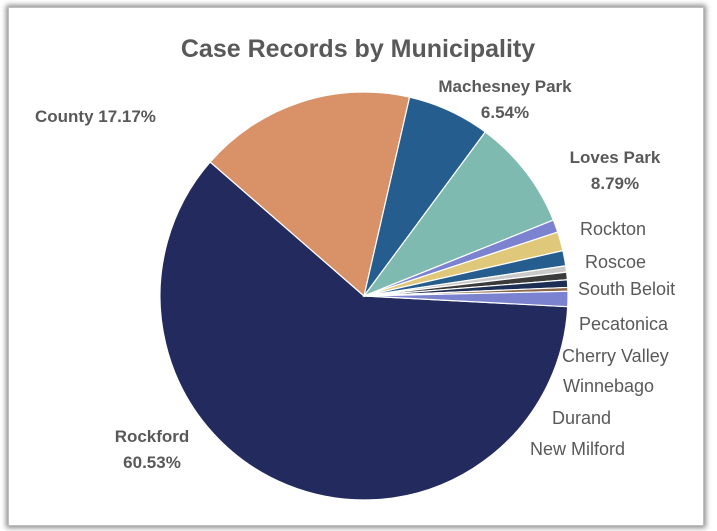 The image size is (717, 531). What do you see at coordinates (626, 289) in the screenshot?
I see `label-south-beloit: South Beloit` at bounding box center [626, 289].